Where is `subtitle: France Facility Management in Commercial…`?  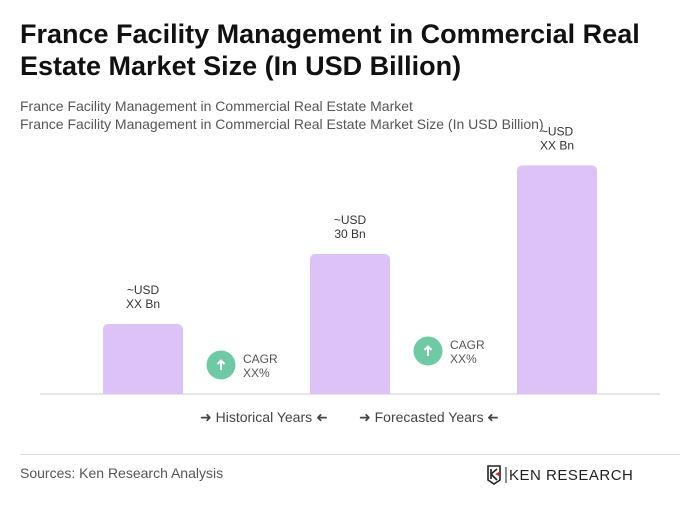
subtitle: France Facility Management in Commercial… is located at coordinates (216, 106).